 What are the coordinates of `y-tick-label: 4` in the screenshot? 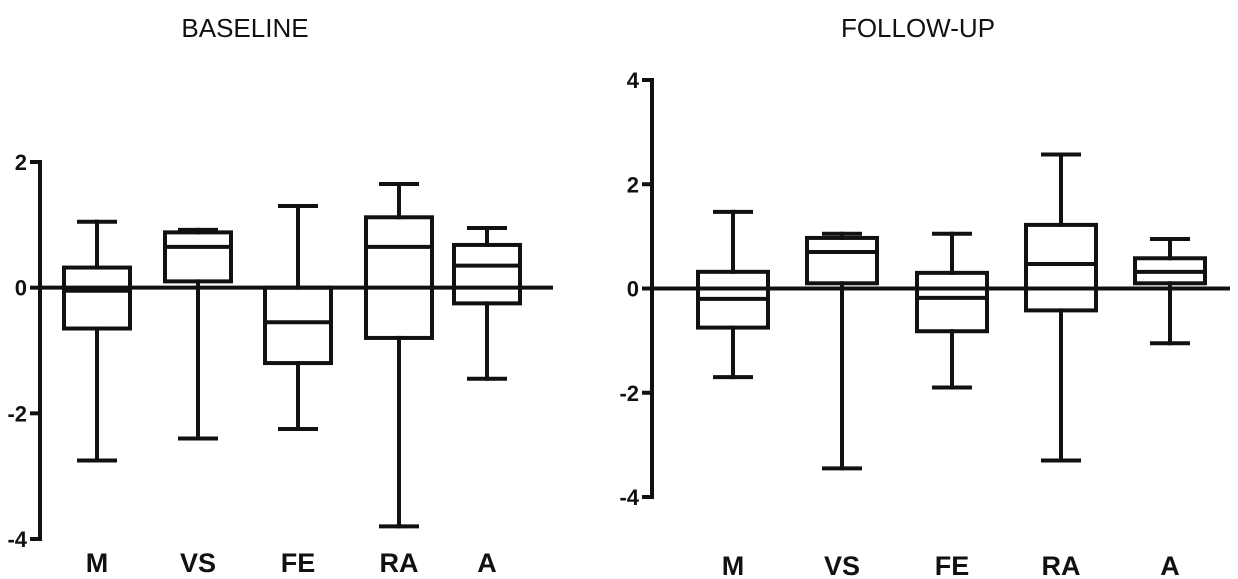 It's located at (633, 80).